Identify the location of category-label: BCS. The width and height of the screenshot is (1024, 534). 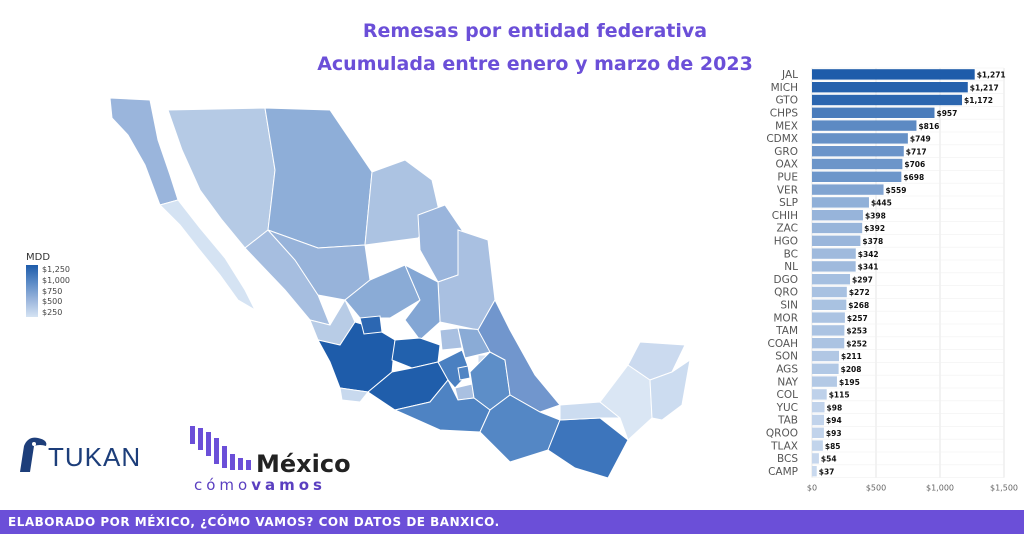
(787, 459).